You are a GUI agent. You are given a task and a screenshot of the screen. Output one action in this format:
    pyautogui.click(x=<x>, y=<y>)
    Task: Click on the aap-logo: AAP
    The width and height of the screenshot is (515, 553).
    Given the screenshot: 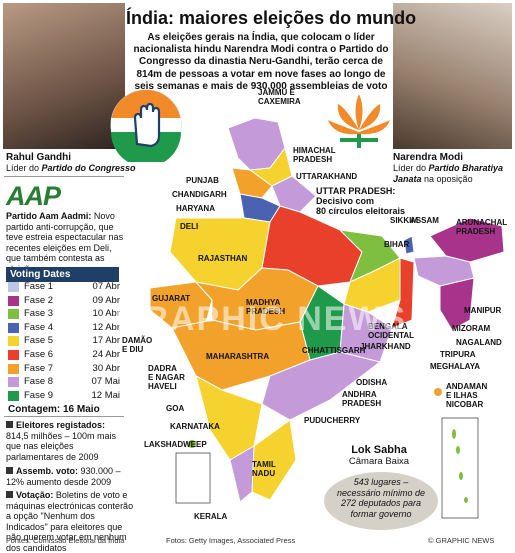 What is the action you would take?
    pyautogui.click(x=33, y=196)
    